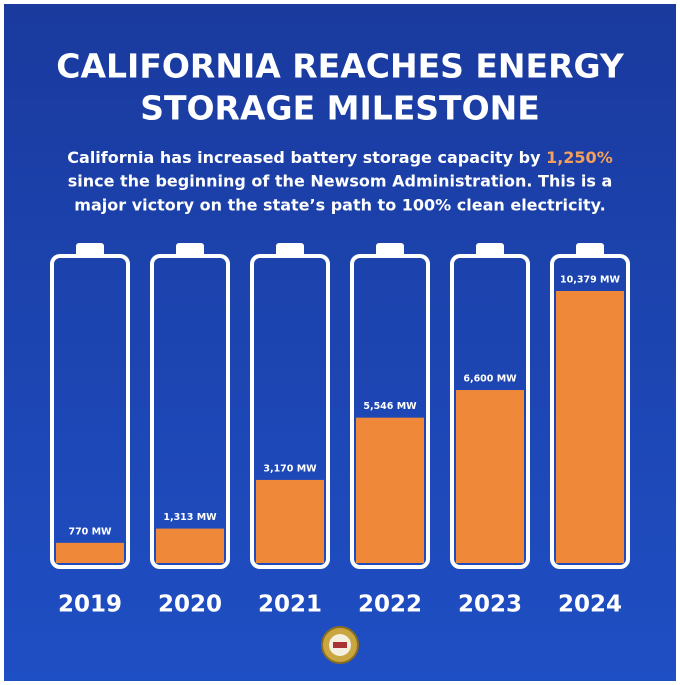 This screenshot has width=680, height=685. What do you see at coordinates (340, 108) in the screenshot?
I see `title-line: STORAGE MILESTONE` at bounding box center [340, 108].